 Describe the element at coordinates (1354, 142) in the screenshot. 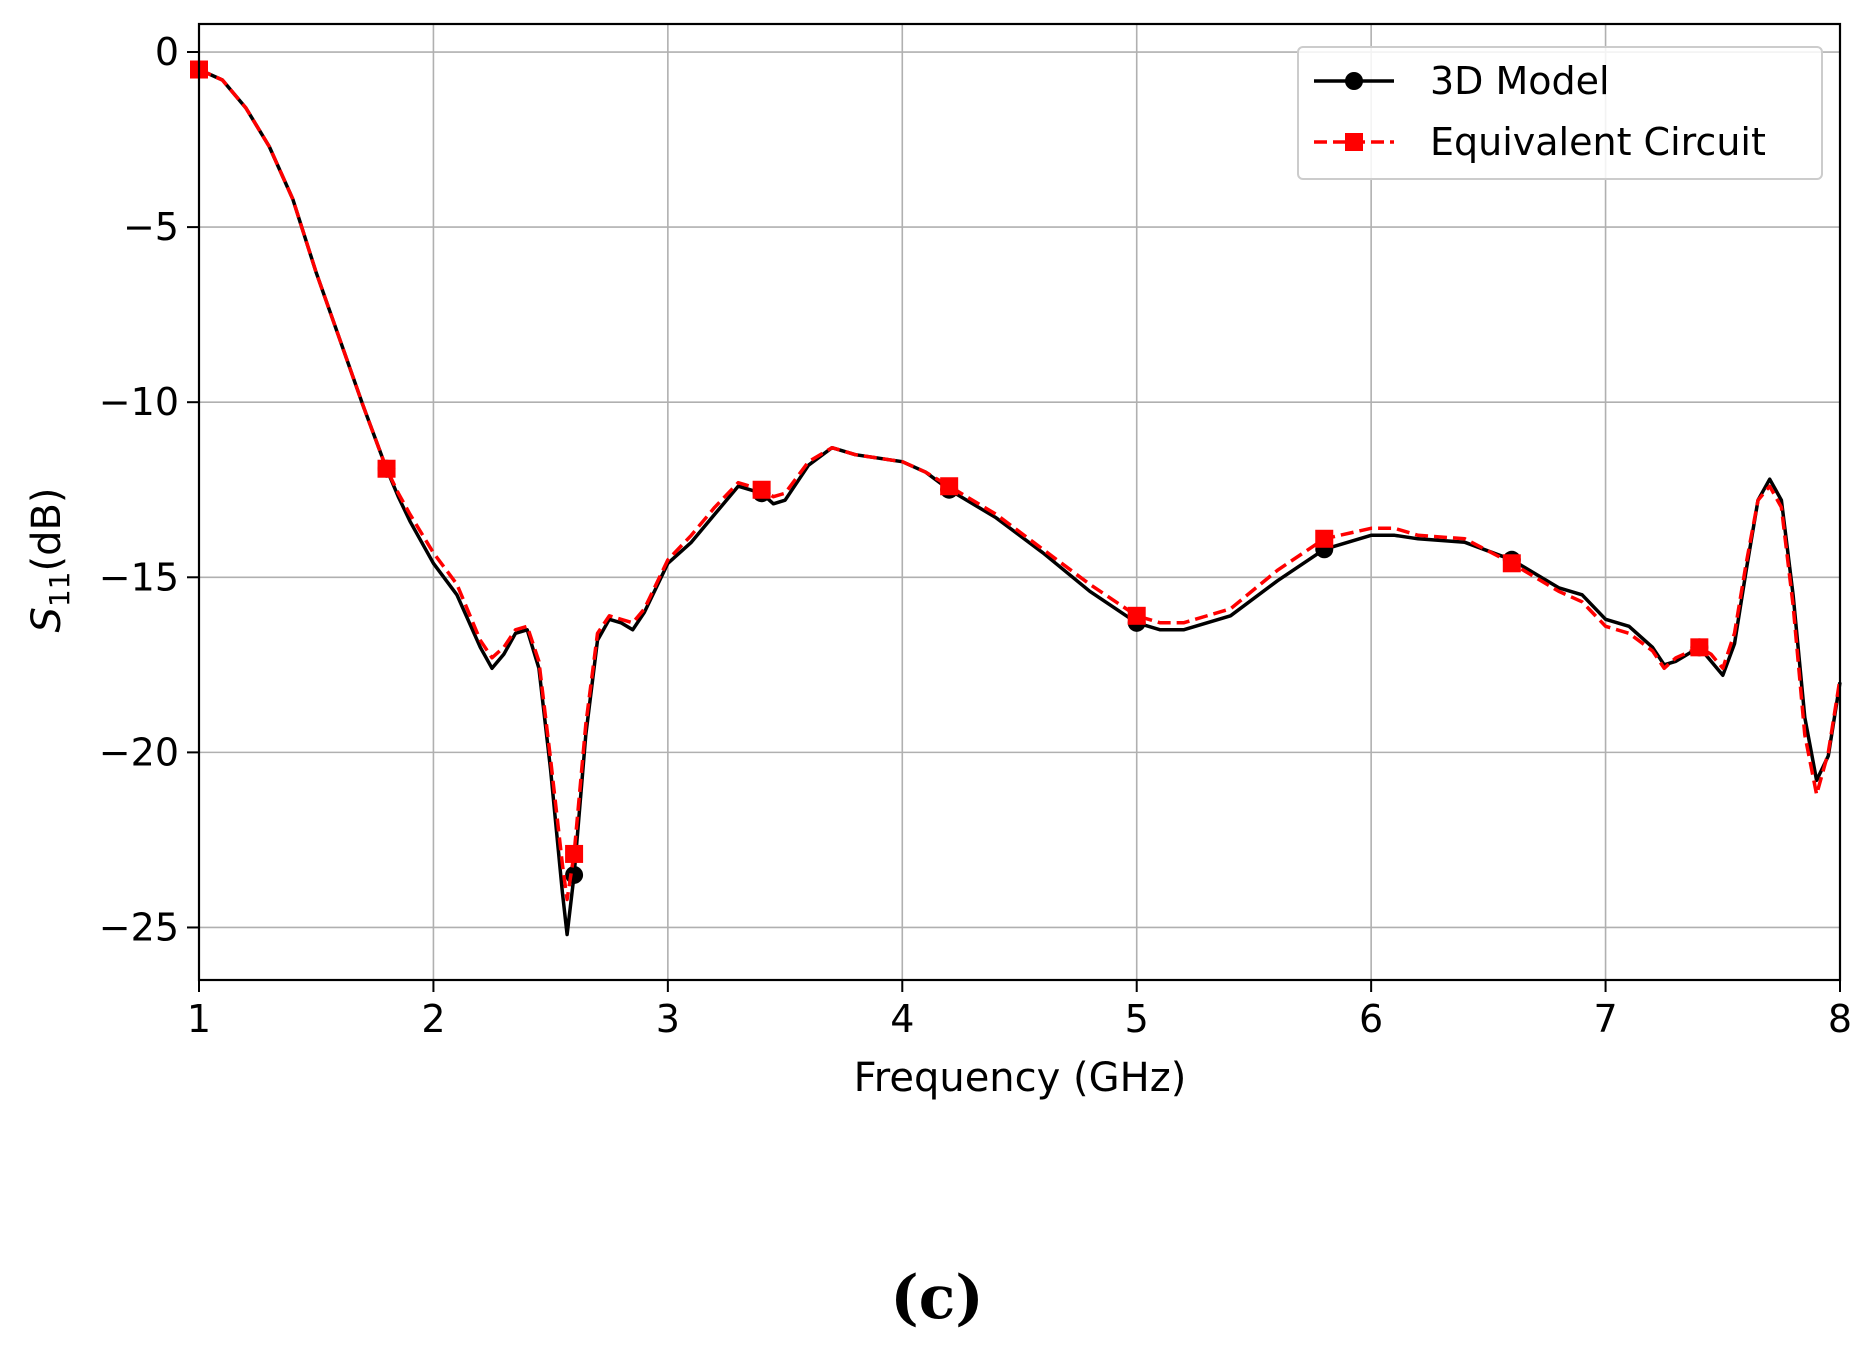

I see `legend-marker-equivalent-circuit` at that location.